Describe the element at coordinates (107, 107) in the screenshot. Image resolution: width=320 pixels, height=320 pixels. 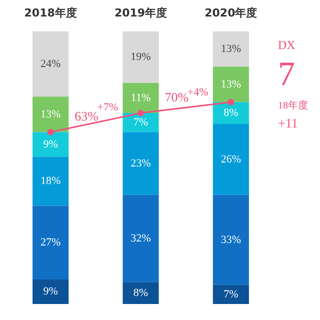
I see `annotation: +7%` at that location.